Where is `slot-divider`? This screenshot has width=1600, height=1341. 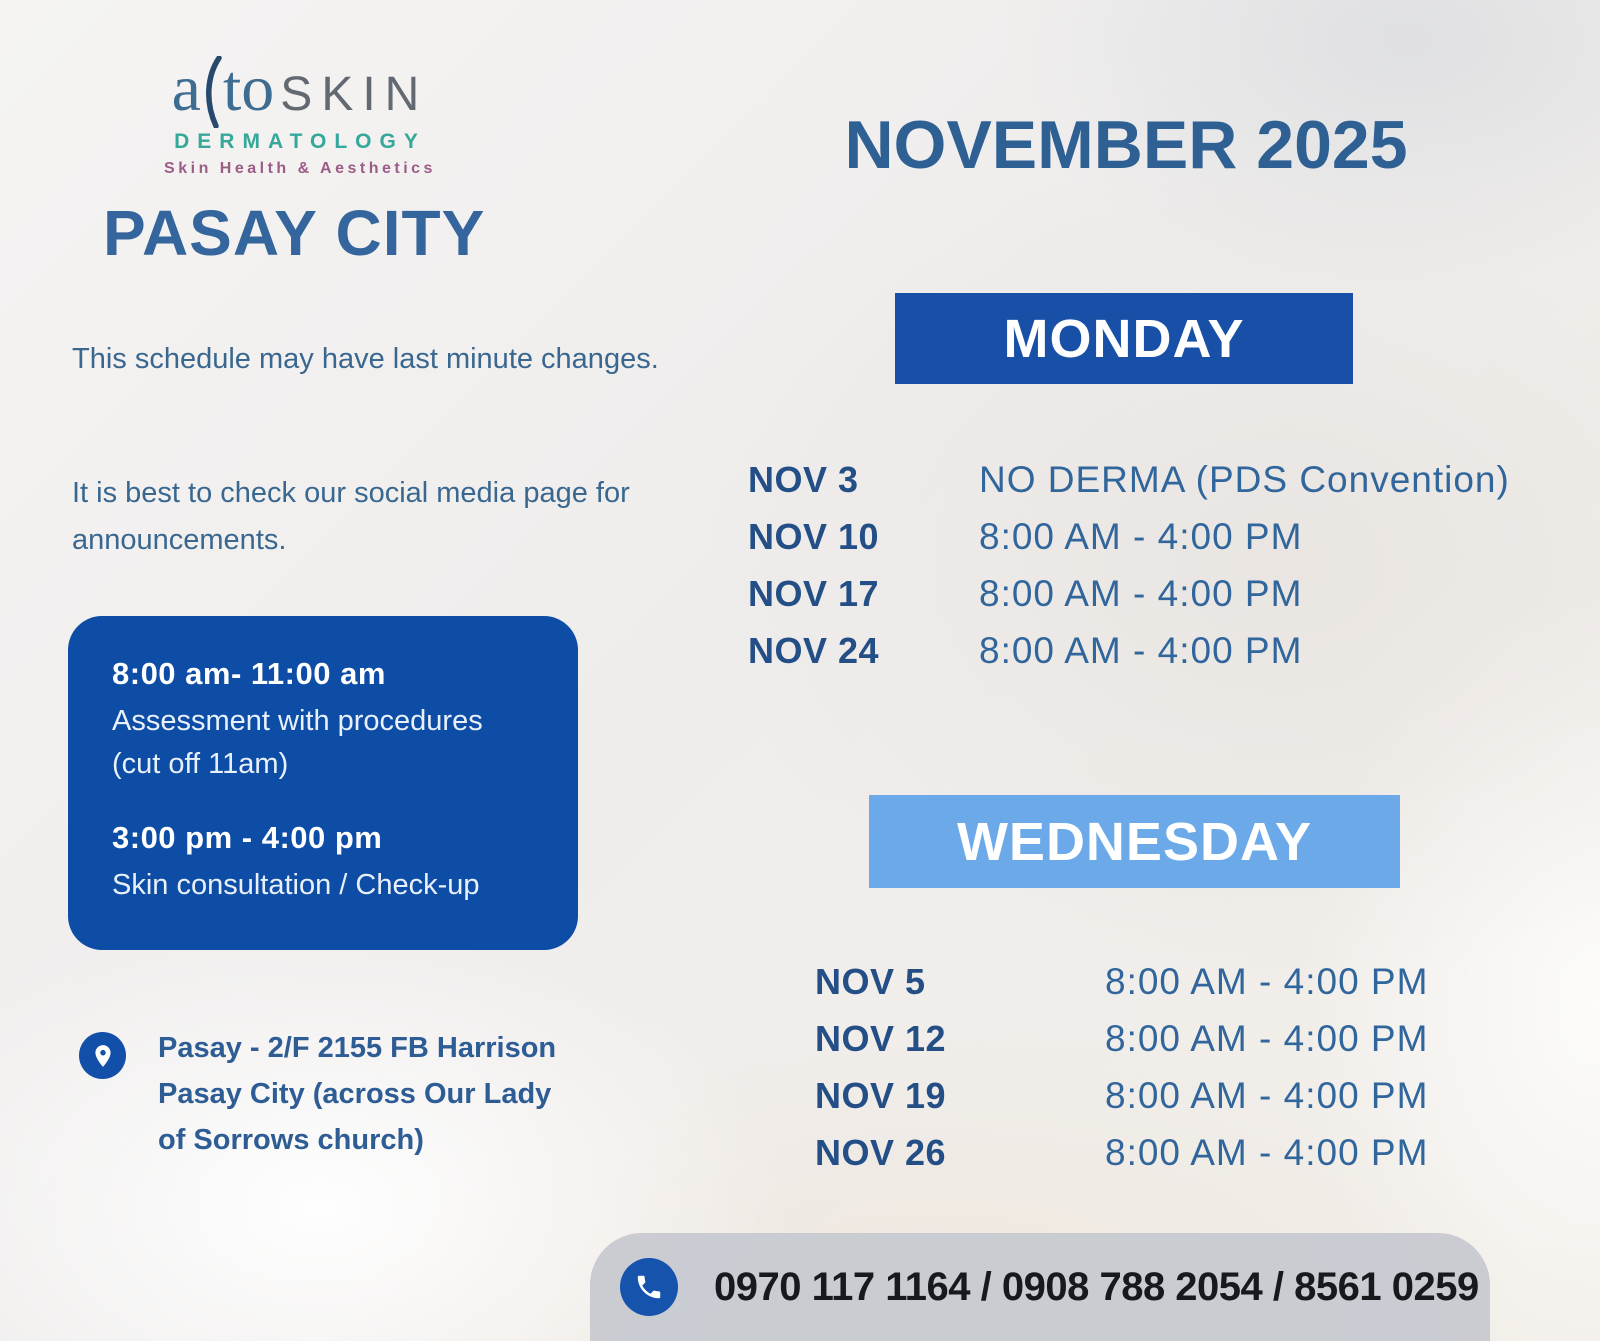 slot-divider is located at coordinates (323, 803).